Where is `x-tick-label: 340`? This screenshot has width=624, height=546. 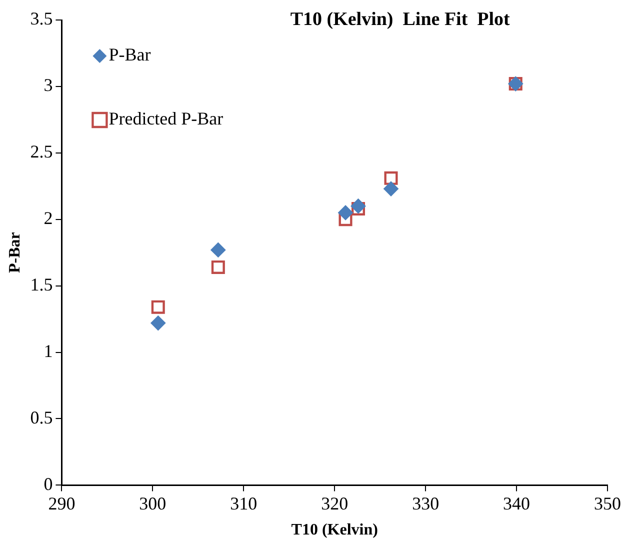 x-tick-label: 340 is located at coordinates (516, 504).